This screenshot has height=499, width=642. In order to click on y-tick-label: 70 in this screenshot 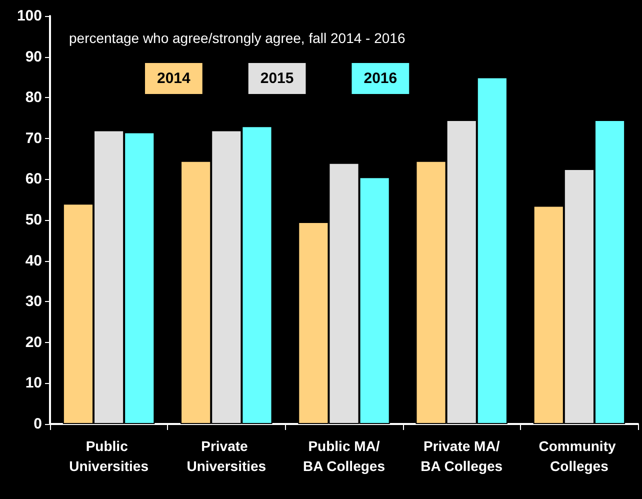, I will do `click(33, 138)`.